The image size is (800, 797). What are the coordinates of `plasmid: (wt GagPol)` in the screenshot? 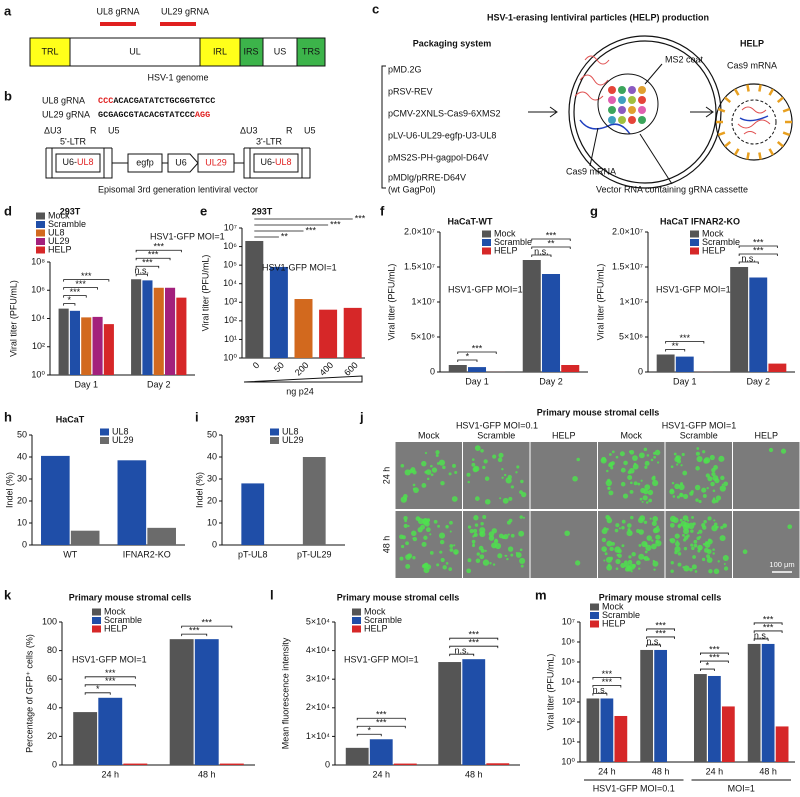 It's located at (412, 189).